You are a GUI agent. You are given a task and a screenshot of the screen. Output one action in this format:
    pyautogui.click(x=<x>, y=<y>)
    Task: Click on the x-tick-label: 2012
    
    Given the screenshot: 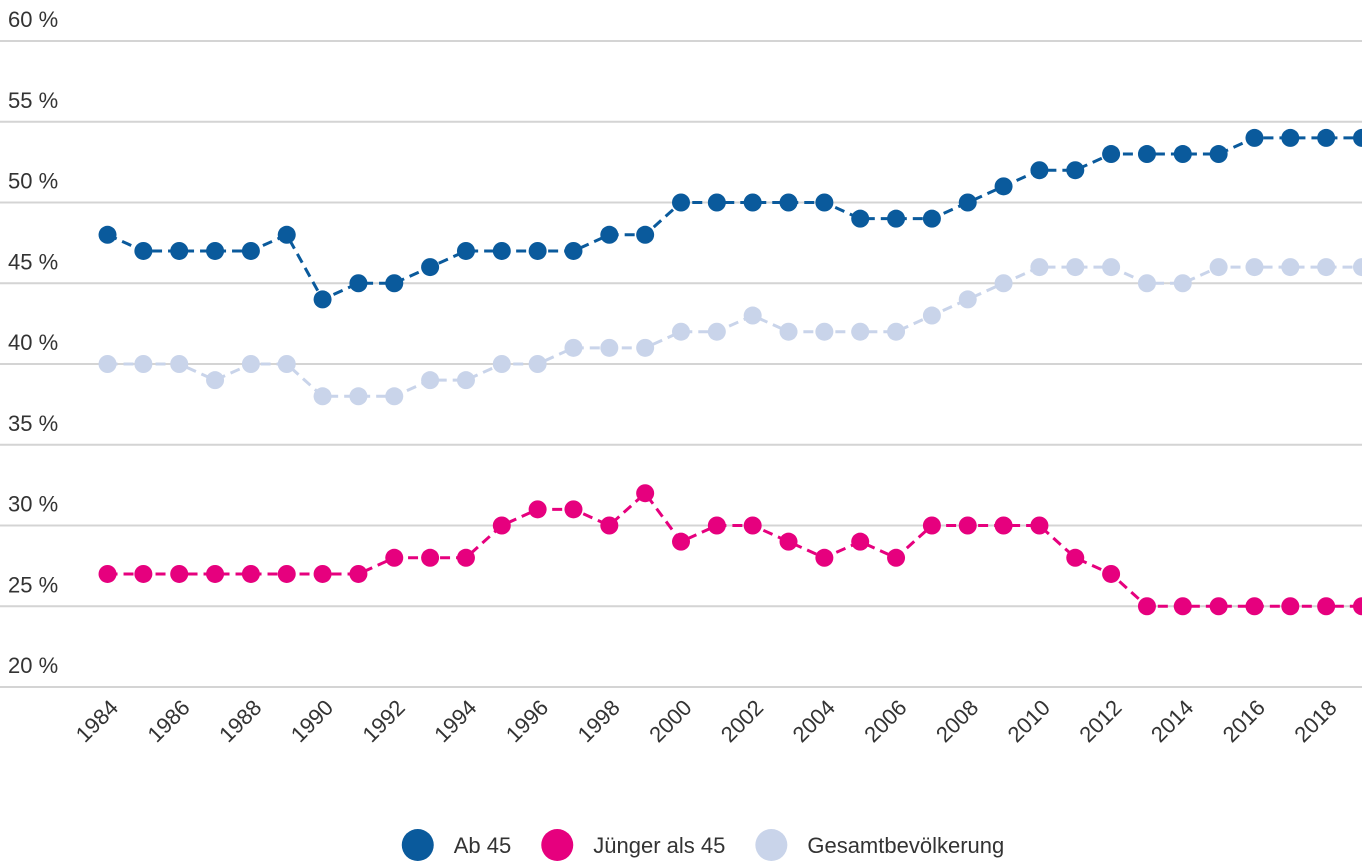 What is the action you would take?
    pyautogui.click(x=1100, y=721)
    